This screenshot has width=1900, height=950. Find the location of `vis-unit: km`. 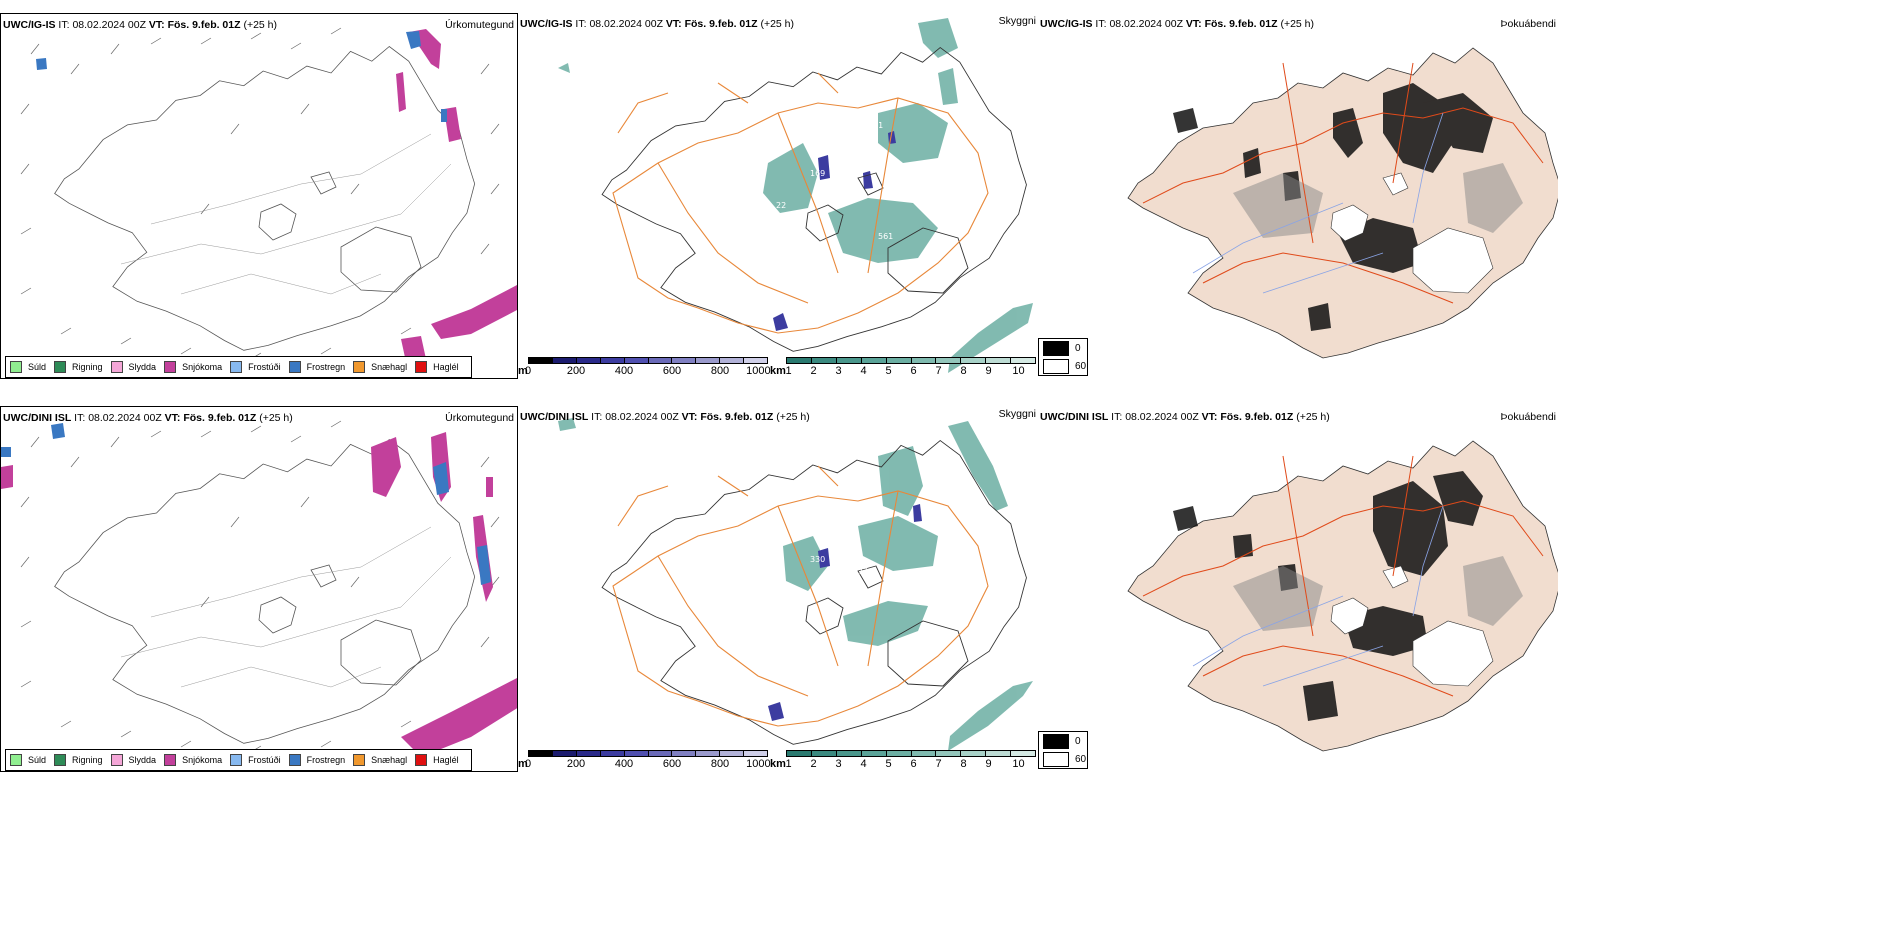

vis-unit: km is located at coordinates (778, 371).